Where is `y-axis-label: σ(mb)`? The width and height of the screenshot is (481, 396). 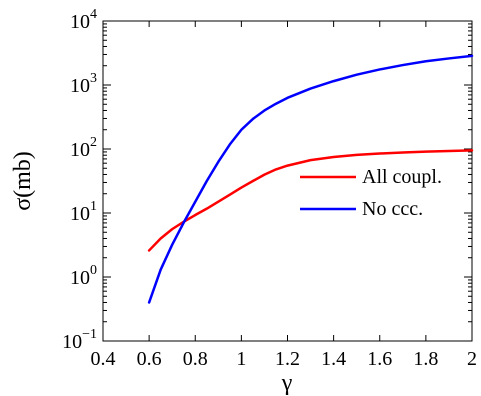
y-axis-label: σ(mb) is located at coordinates (23, 181).